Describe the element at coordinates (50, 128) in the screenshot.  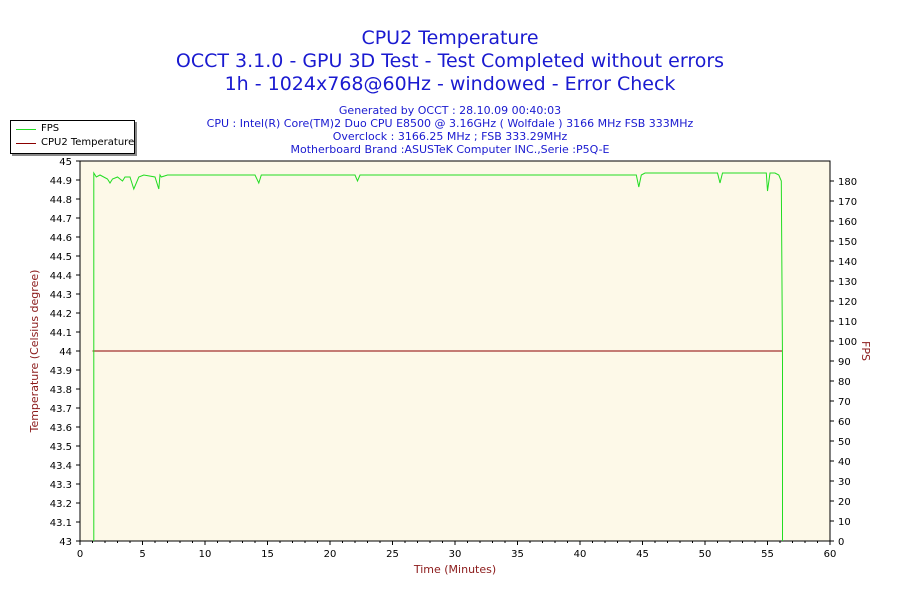
I see `legend-label-fps: FPS` at that location.